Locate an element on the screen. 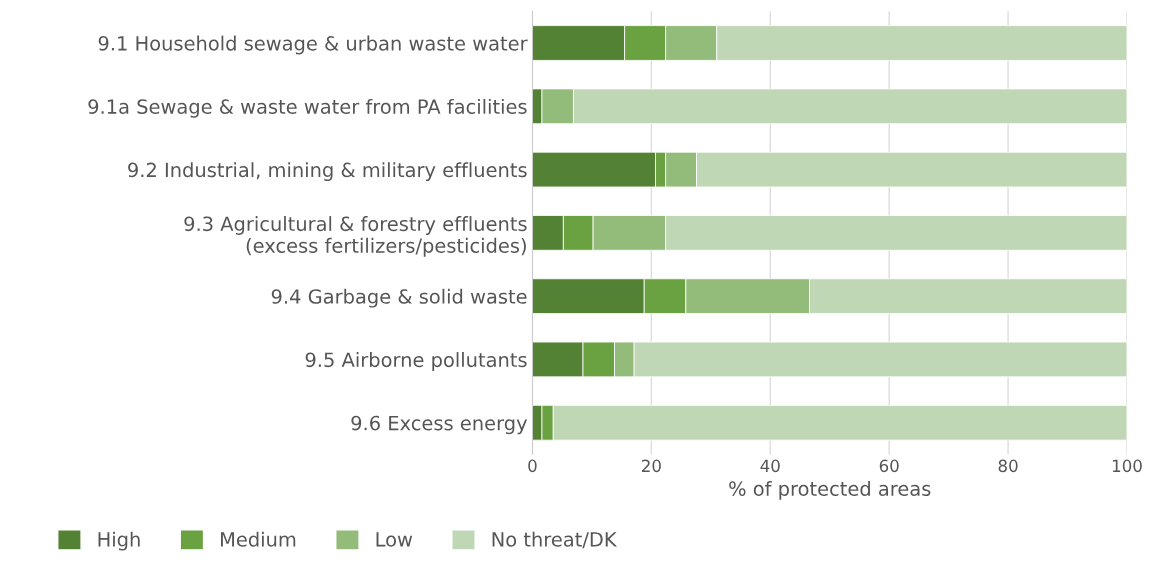  legend-label: Low is located at coordinates (394, 539).